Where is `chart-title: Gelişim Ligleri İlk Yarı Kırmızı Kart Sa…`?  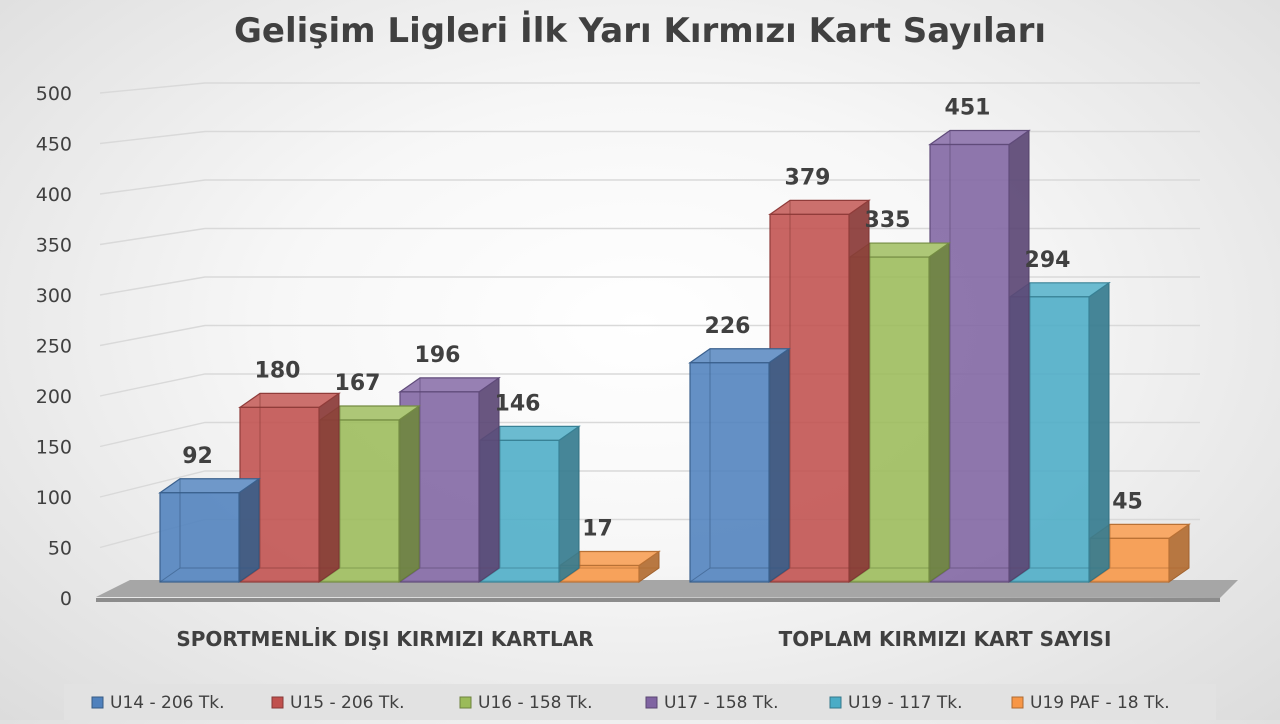
chart-title: Gelişim Ligleri İlk Yarı Kırmızı Kart Sa… is located at coordinates (640, 30).